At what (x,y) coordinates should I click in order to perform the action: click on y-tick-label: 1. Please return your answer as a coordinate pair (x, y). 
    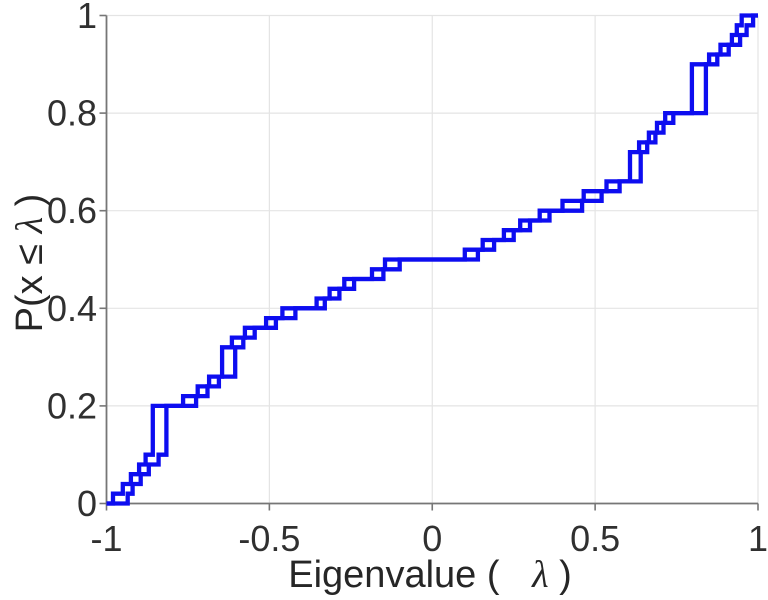
    Looking at the image, I should click on (87, 18).